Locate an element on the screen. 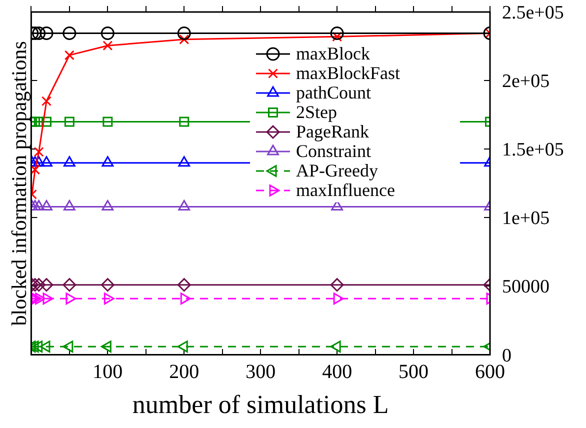  x-tick-label: 300 is located at coordinates (261, 372).